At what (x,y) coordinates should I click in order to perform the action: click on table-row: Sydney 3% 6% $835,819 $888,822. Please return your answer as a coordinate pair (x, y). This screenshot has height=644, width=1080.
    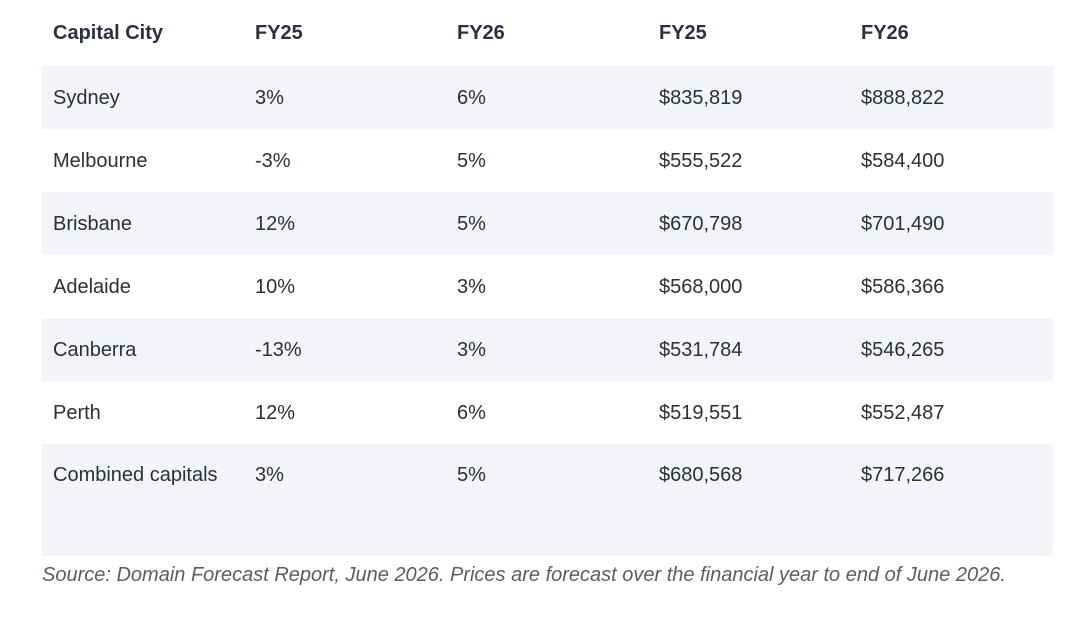
    Looking at the image, I should click on (547, 97).